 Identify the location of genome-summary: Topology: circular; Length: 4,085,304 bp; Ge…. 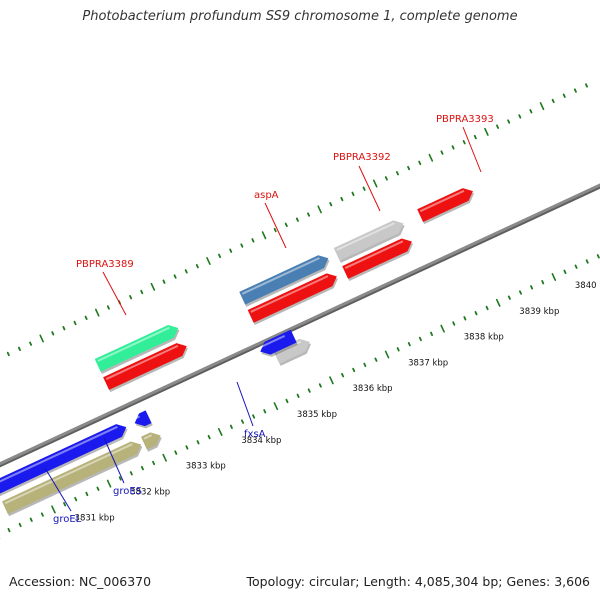
(418, 581).